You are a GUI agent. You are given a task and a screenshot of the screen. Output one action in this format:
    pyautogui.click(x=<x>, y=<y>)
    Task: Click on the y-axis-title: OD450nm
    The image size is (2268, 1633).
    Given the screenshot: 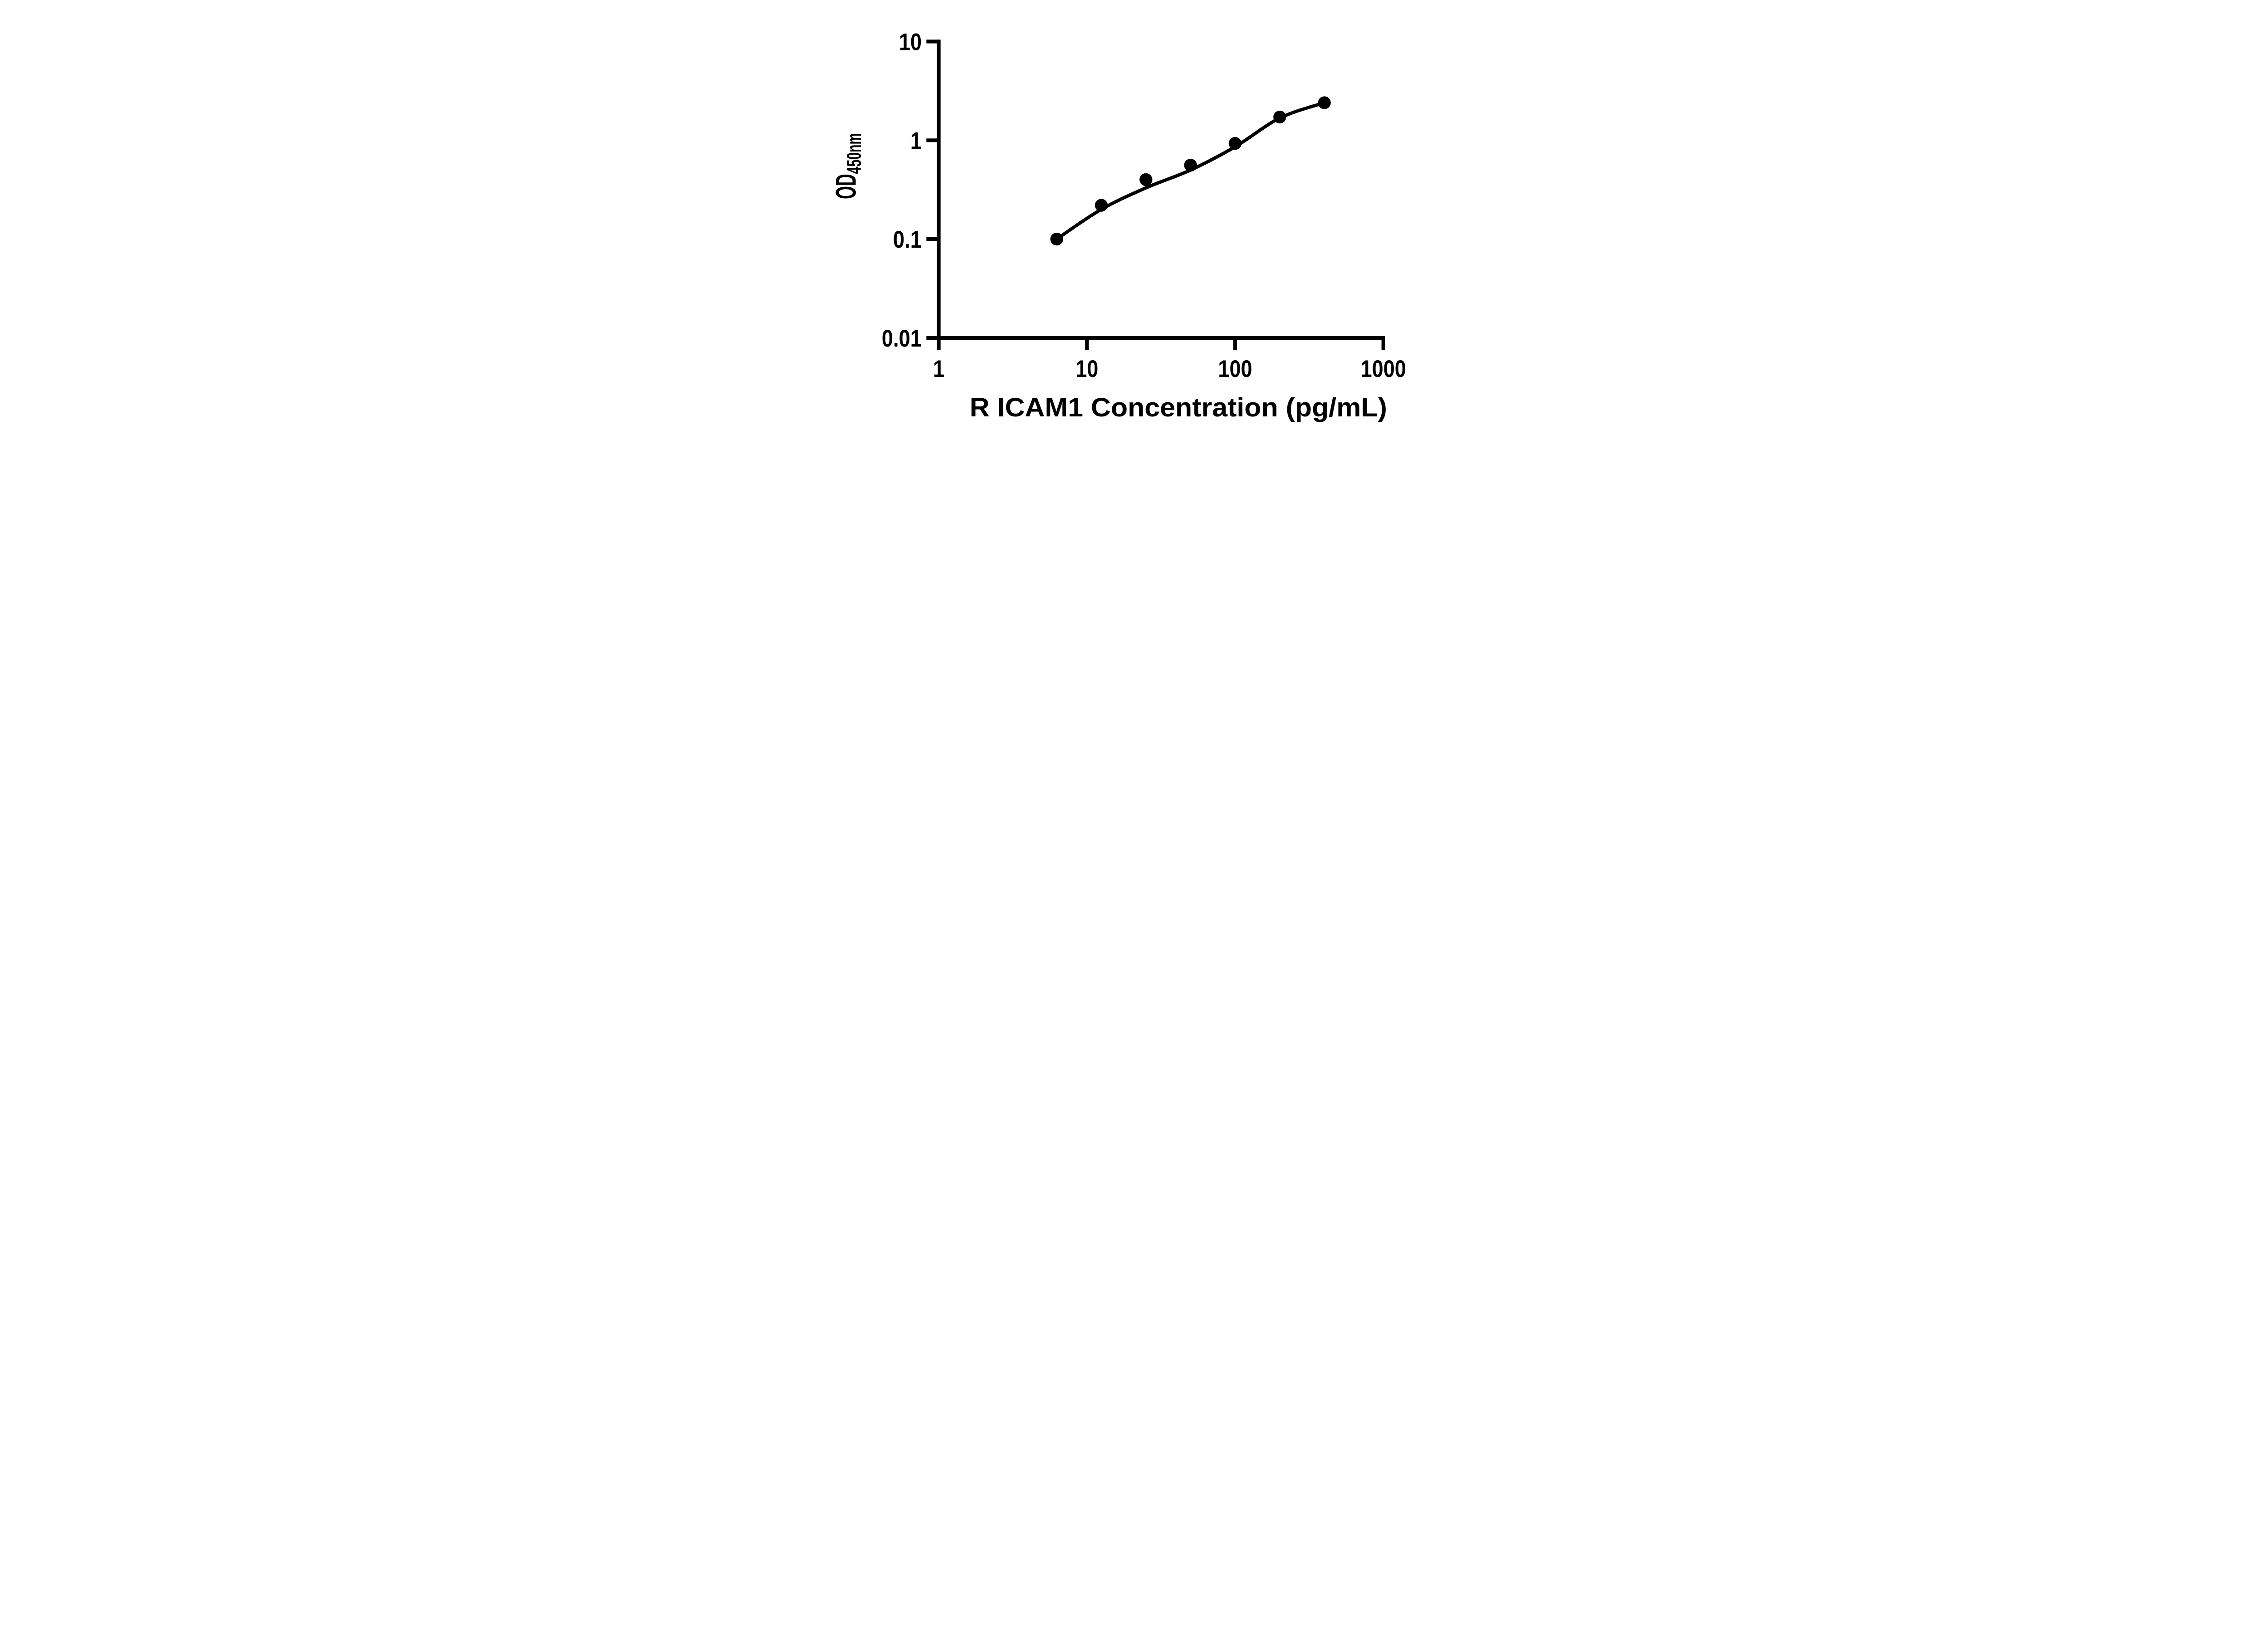 What is the action you would take?
    pyautogui.click(x=848, y=166)
    